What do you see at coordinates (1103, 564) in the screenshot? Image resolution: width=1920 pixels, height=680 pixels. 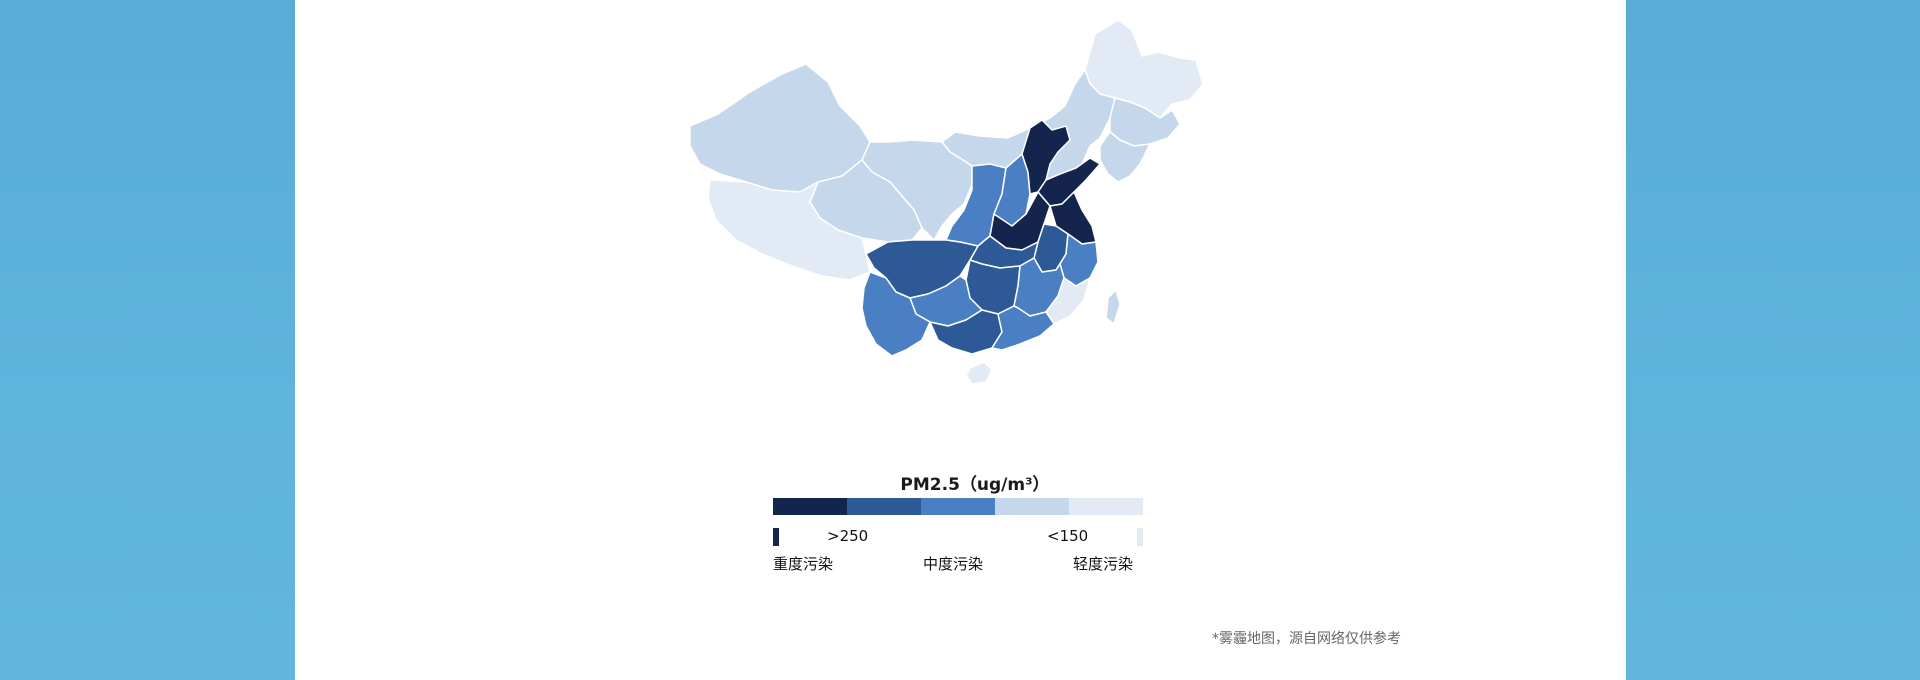 I see `legend-light-label: 轻度污染` at bounding box center [1103, 564].